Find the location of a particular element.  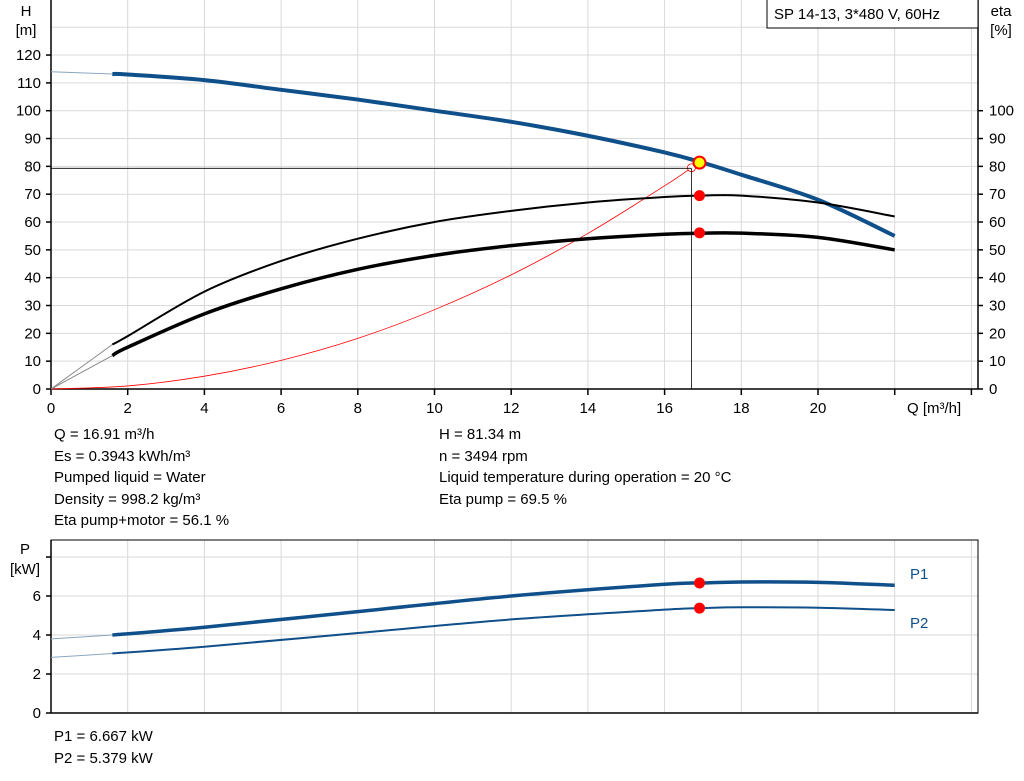

y-right-axis-label: eta is located at coordinates (1002, 11).